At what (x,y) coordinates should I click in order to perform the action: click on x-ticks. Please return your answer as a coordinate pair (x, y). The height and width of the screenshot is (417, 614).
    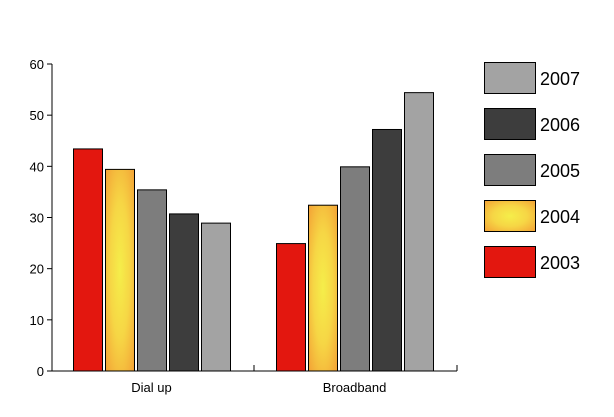
    Looking at the image, I should click on (254, 368).